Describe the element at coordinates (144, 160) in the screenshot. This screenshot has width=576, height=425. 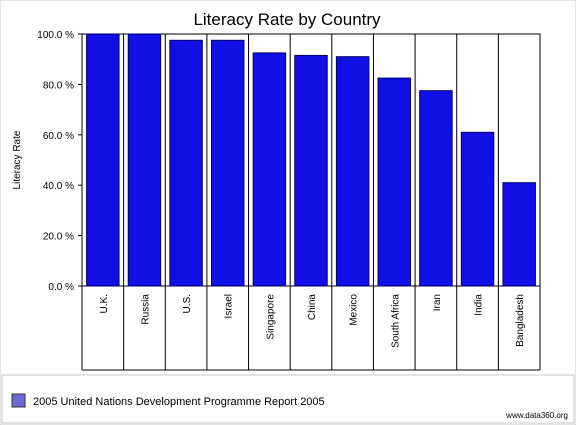
I see `bar-russia` at that location.